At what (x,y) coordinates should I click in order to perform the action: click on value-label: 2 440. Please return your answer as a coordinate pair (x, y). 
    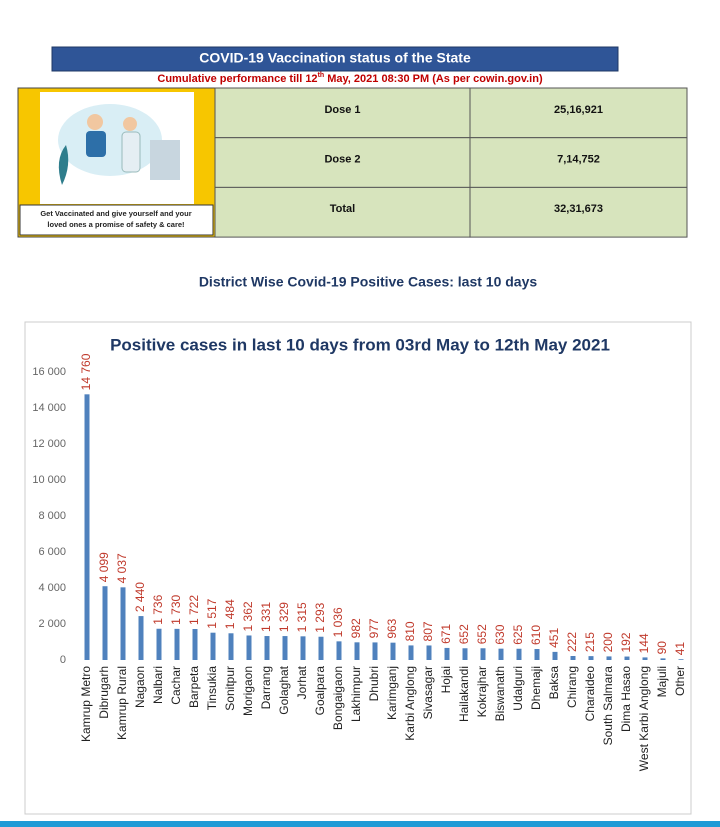
    Looking at the image, I should click on (140, 597).